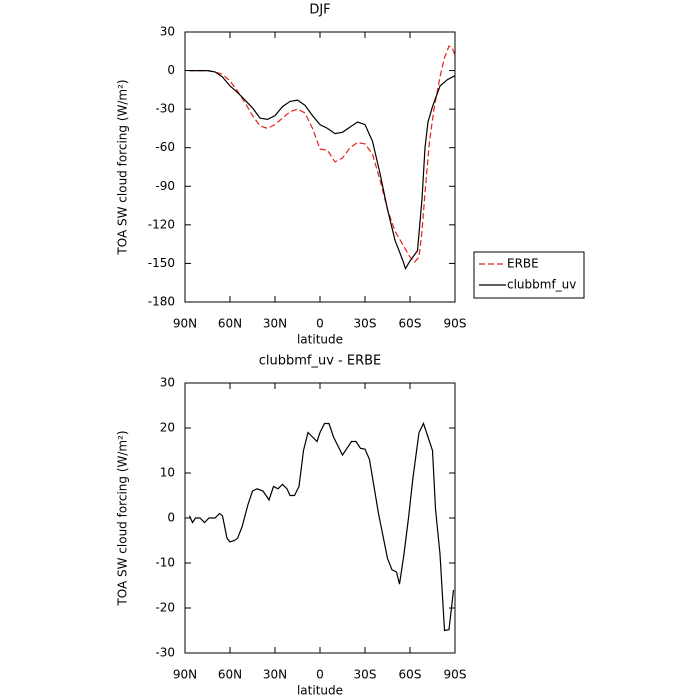  What do you see at coordinates (161, 263) in the screenshot?
I see `y-tick-label: -150` at bounding box center [161, 263].